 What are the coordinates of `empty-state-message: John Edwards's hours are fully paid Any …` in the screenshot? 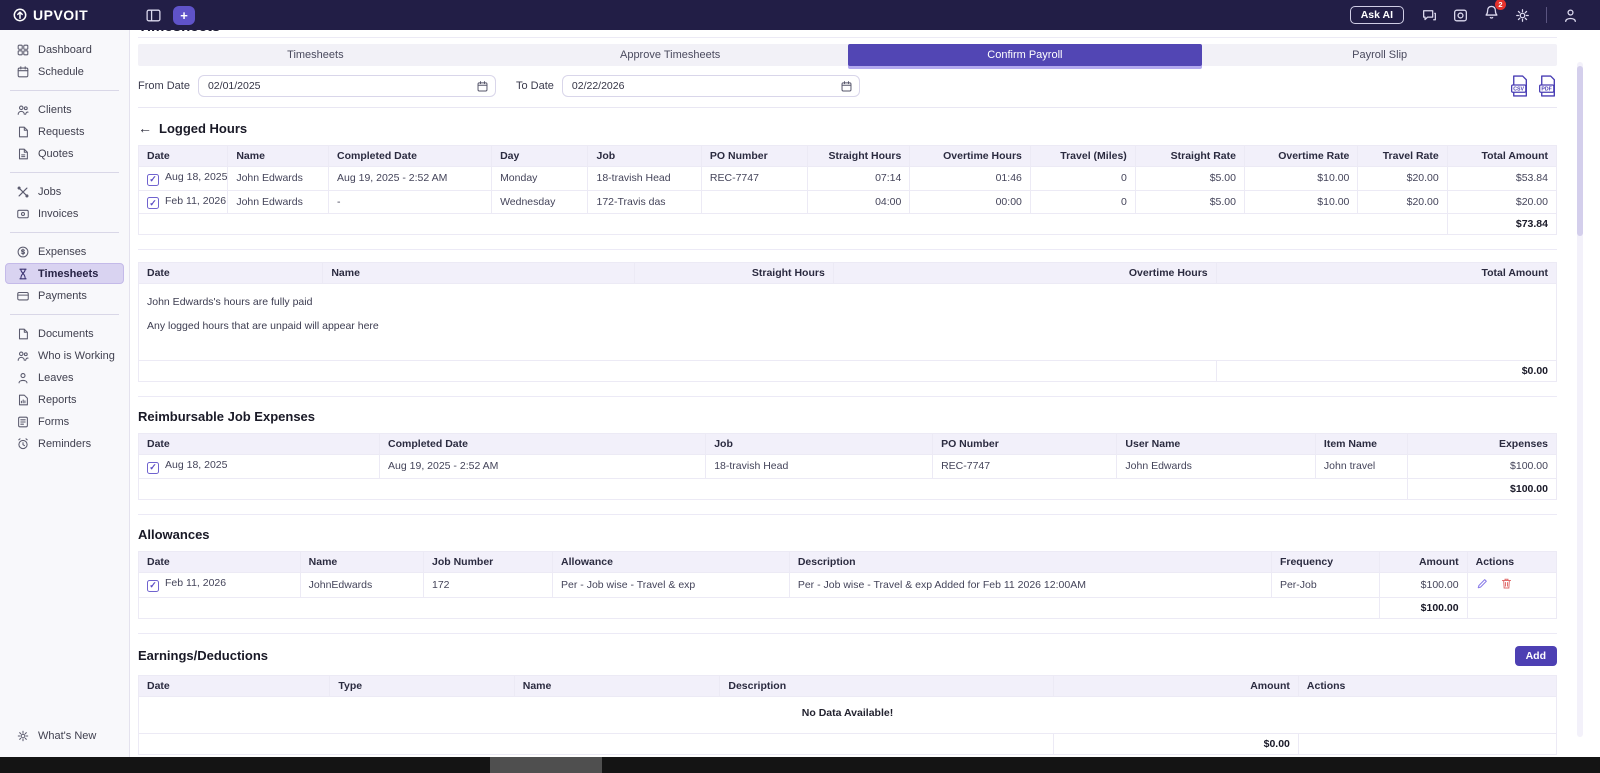 It's located at (847, 322).